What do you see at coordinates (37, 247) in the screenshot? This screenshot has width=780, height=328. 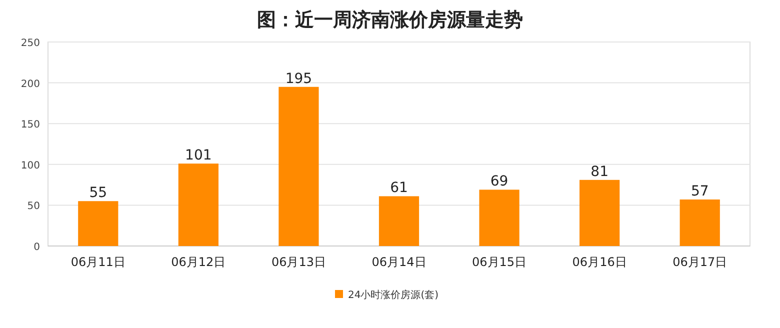 I see `y-tick-label: 0` at bounding box center [37, 247].